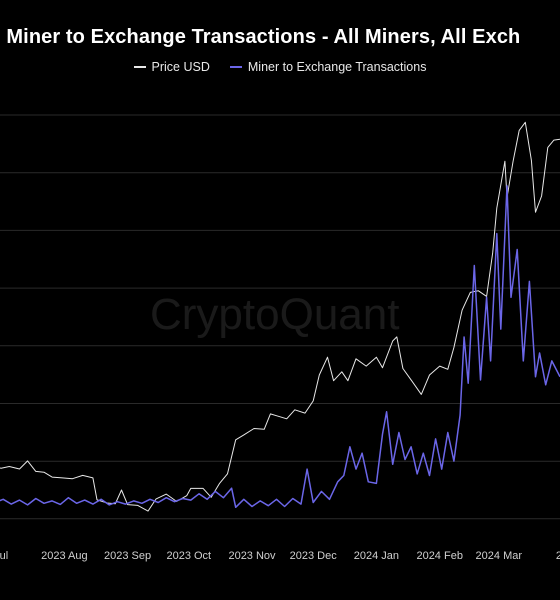 Image resolution: width=560 pixels, height=600 pixels. What do you see at coordinates (252, 556) in the screenshot?
I see `x-tick-label: 2023 Nov` at bounding box center [252, 556].